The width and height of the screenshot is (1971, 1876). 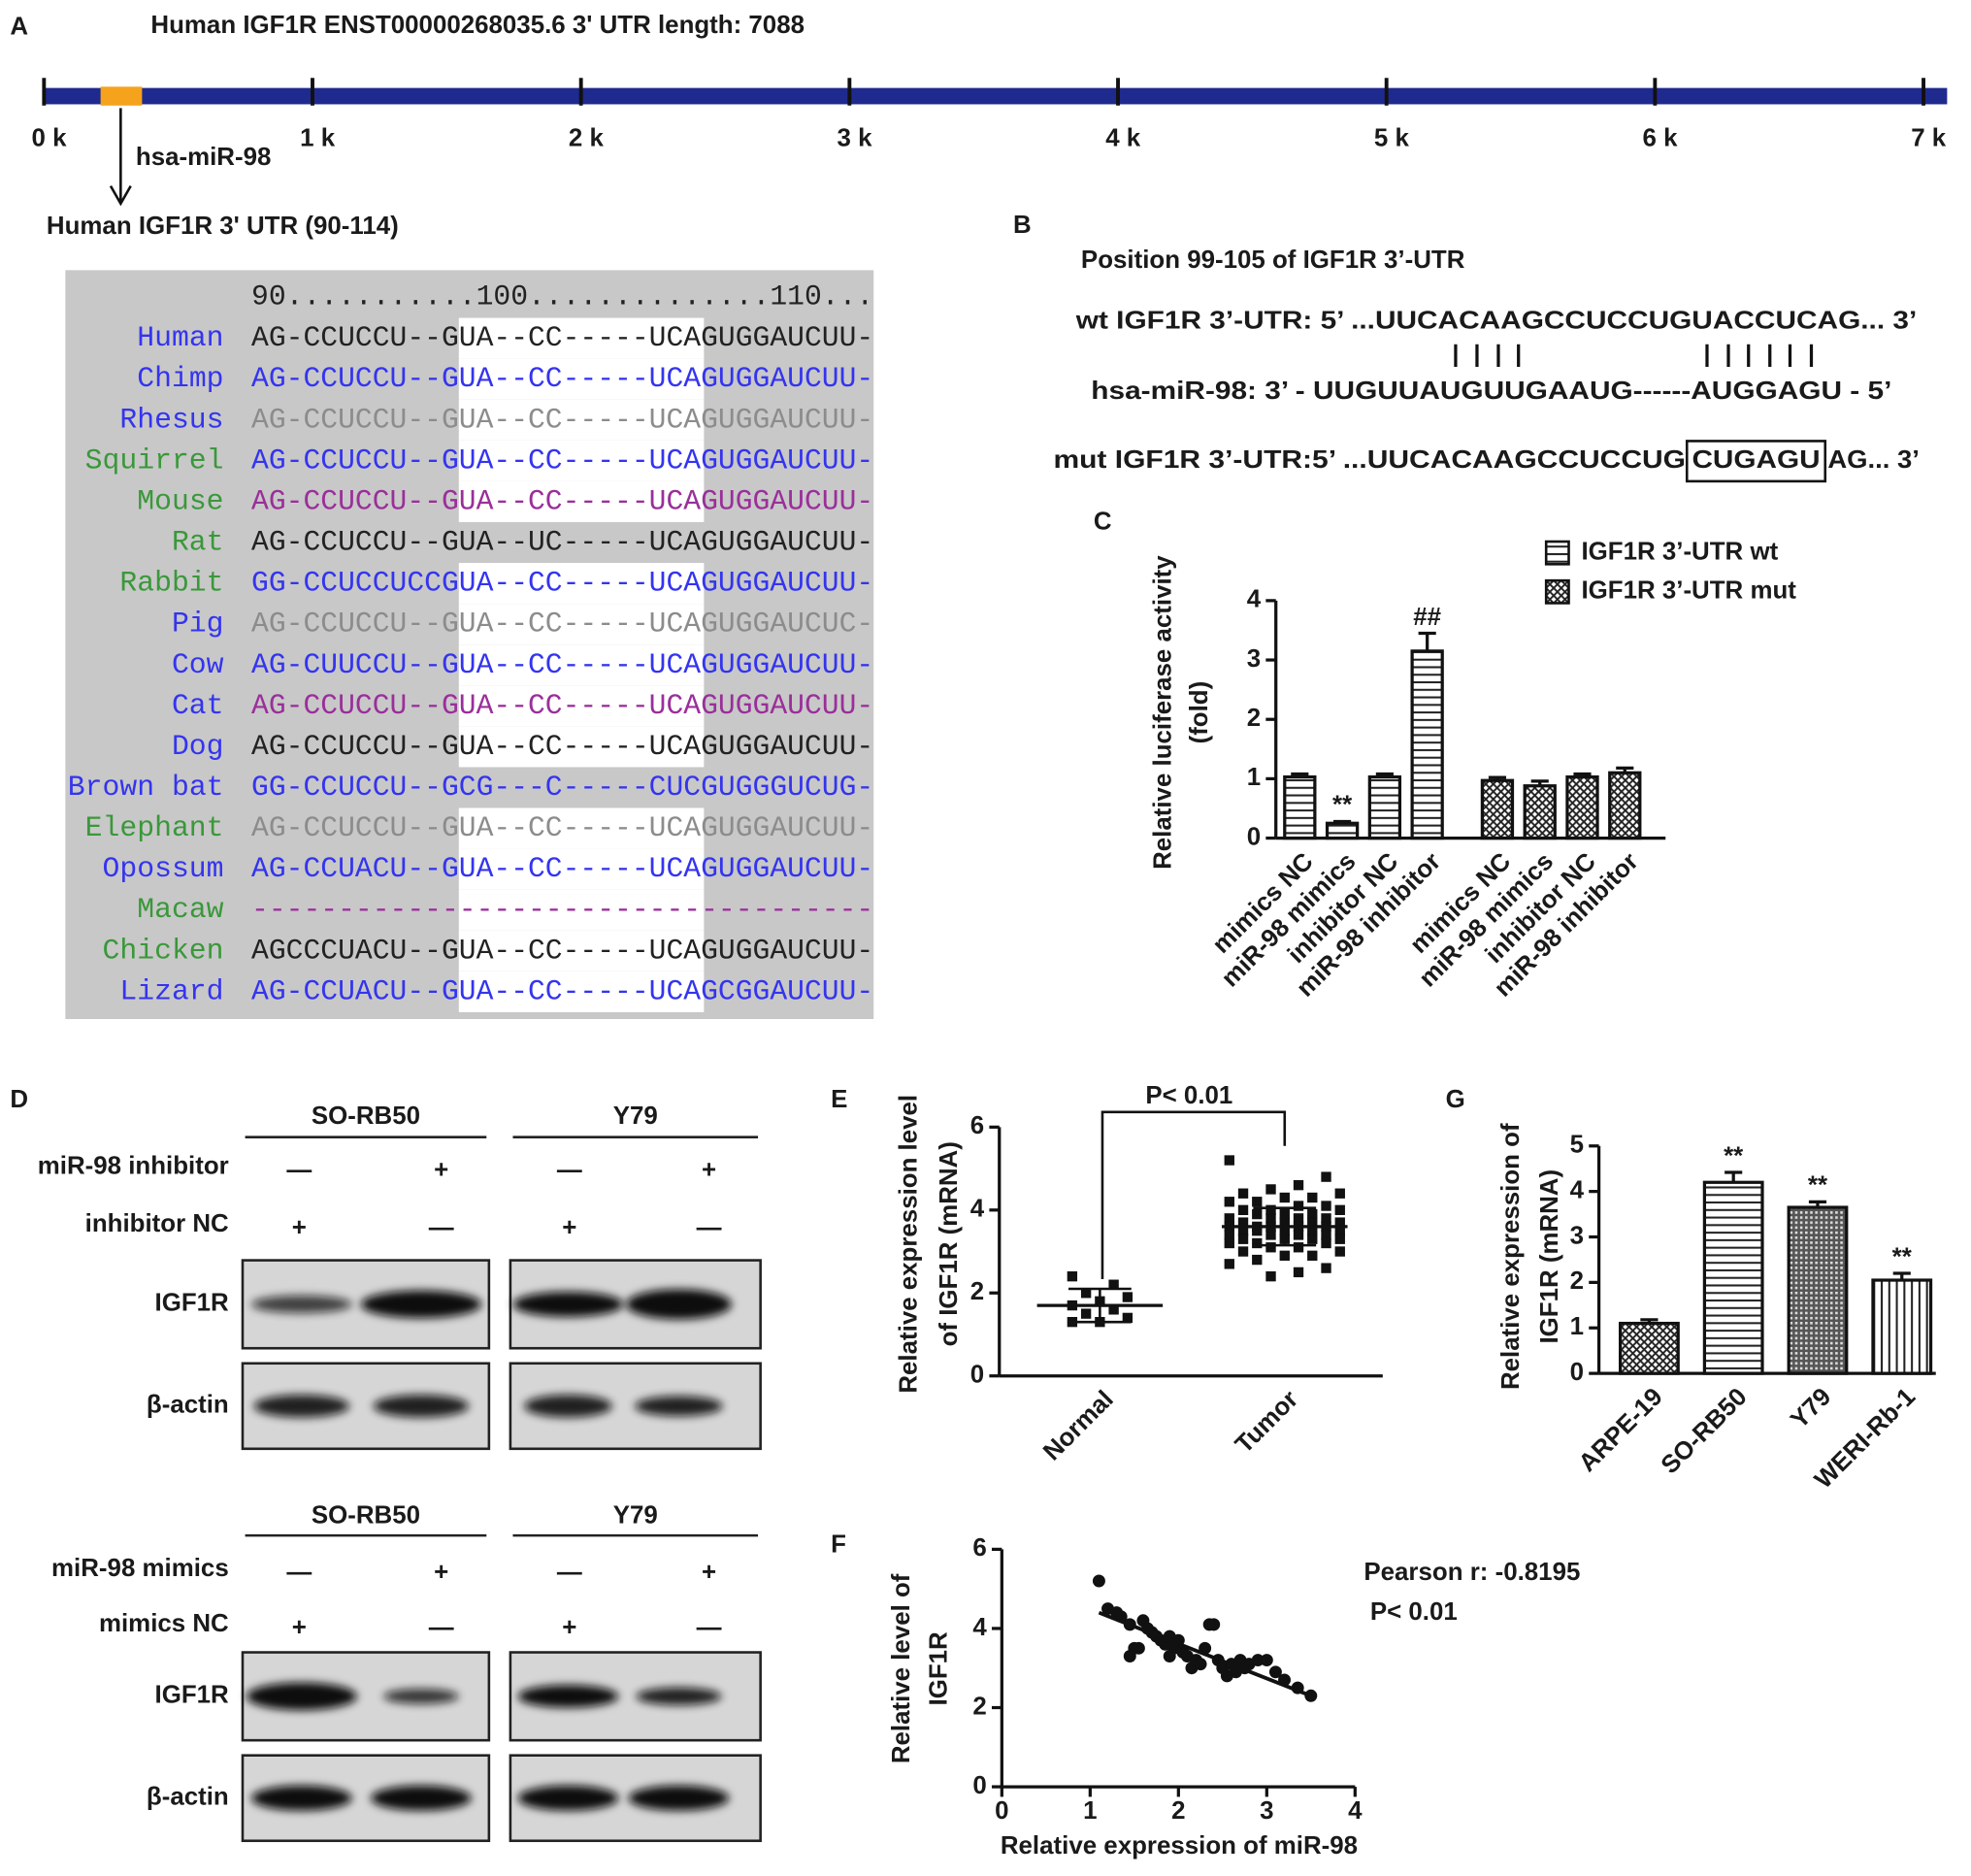 What do you see at coordinates (839, 1099) in the screenshot?
I see `panel-label: E` at bounding box center [839, 1099].